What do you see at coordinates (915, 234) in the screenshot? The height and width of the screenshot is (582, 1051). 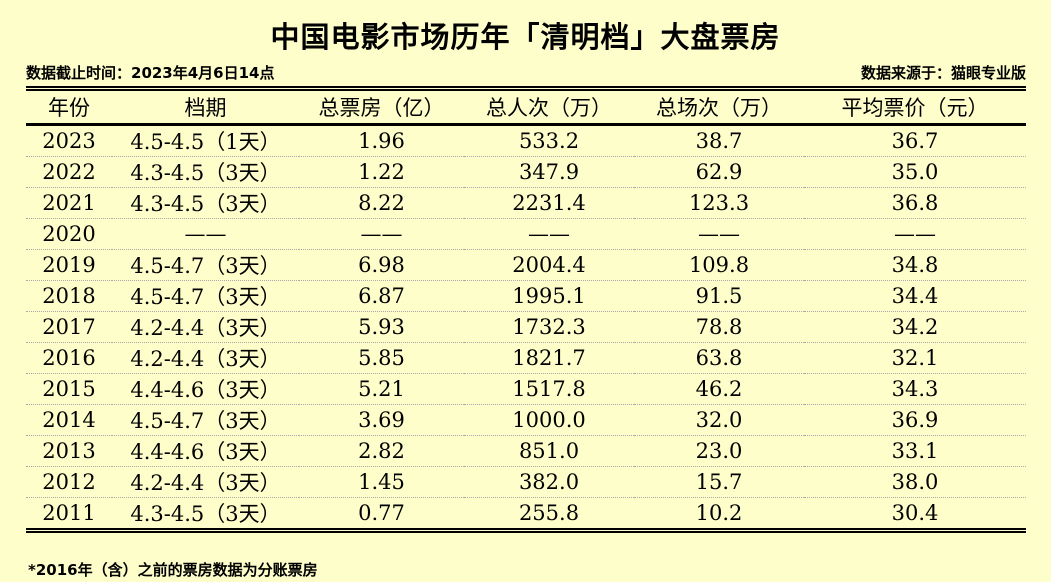 I see `cell-avg-price: ——` at bounding box center [915, 234].